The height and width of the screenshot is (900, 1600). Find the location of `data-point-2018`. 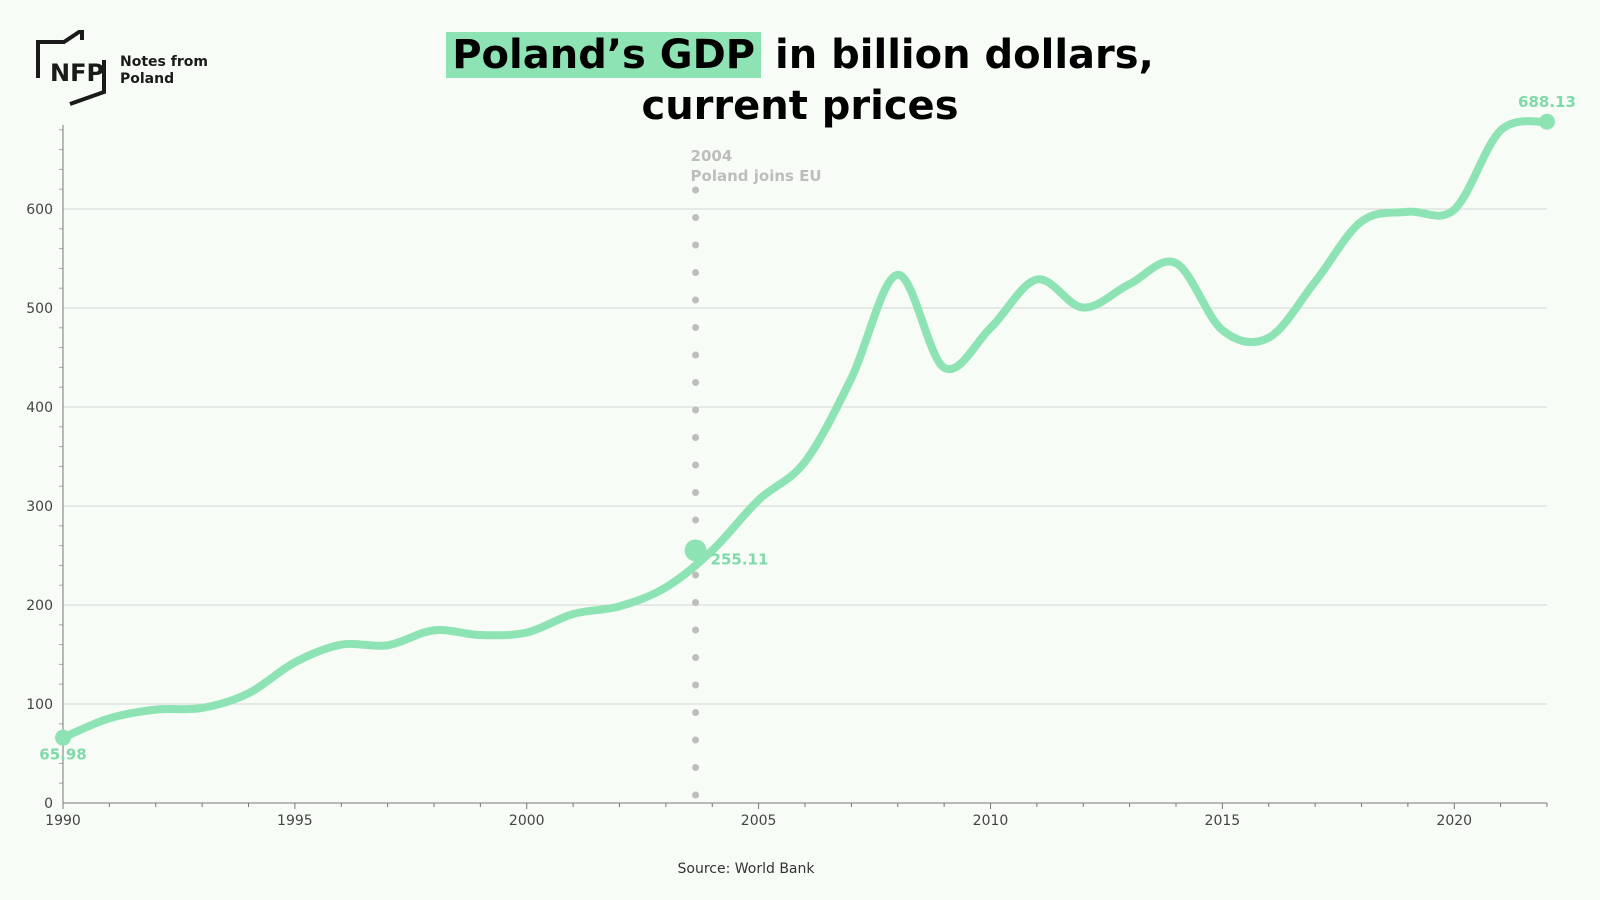

data-point-2018 is located at coordinates (1362, 221).